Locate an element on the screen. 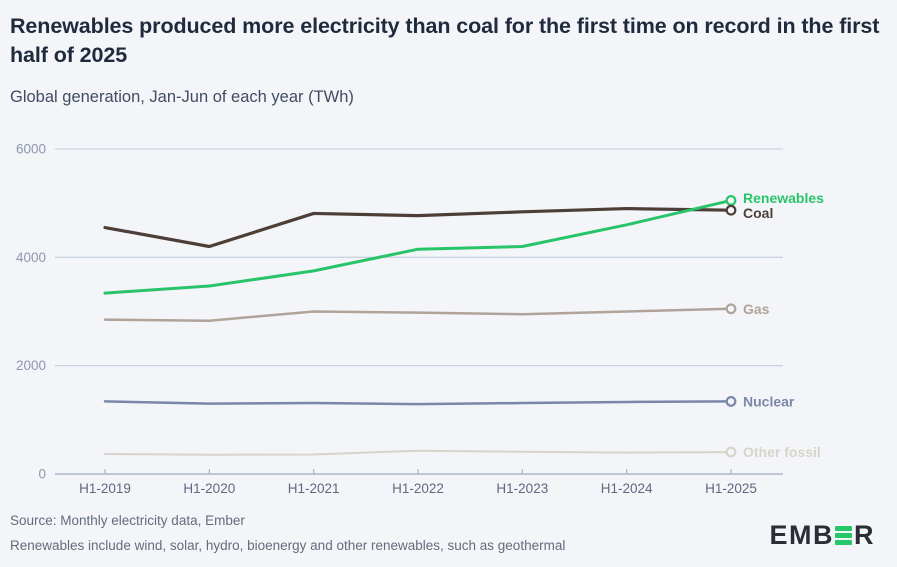 The height and width of the screenshot is (567, 897). x-tick-label: H1-2023 is located at coordinates (522, 488).